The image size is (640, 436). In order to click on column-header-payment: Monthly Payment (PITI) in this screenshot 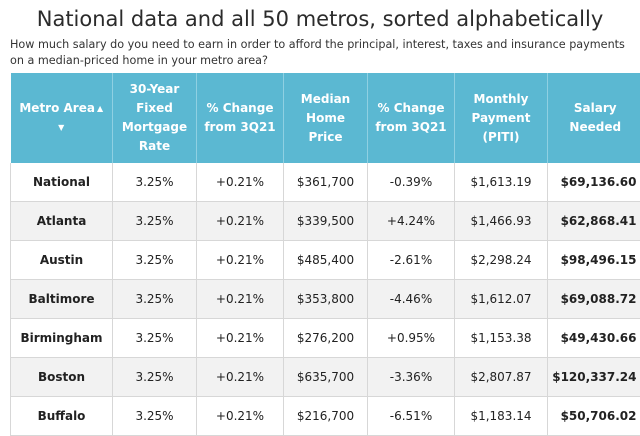, I will do `click(501, 118)`.